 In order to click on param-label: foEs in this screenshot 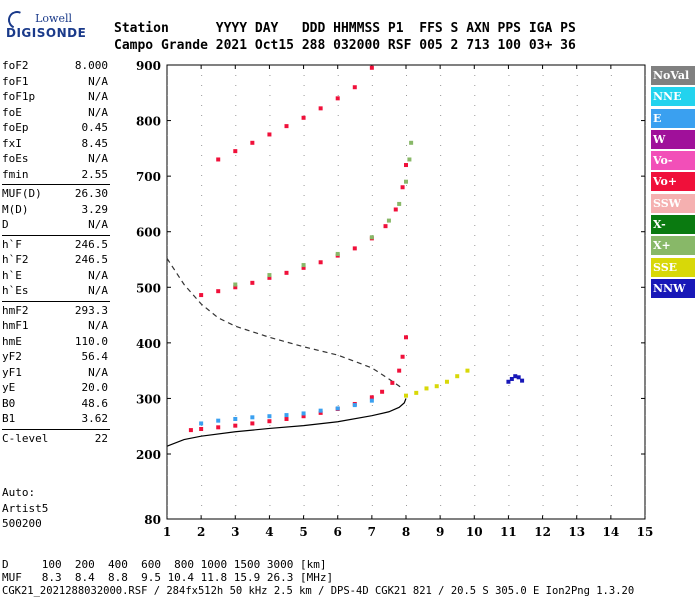, I will do `click(15, 158)`.